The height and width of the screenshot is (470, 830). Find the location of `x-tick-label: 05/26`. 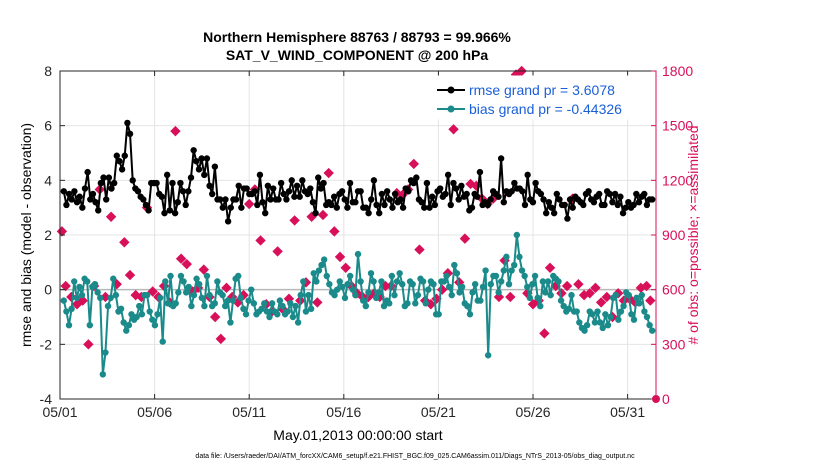

x-tick-label: 05/26 is located at coordinates (532, 412).